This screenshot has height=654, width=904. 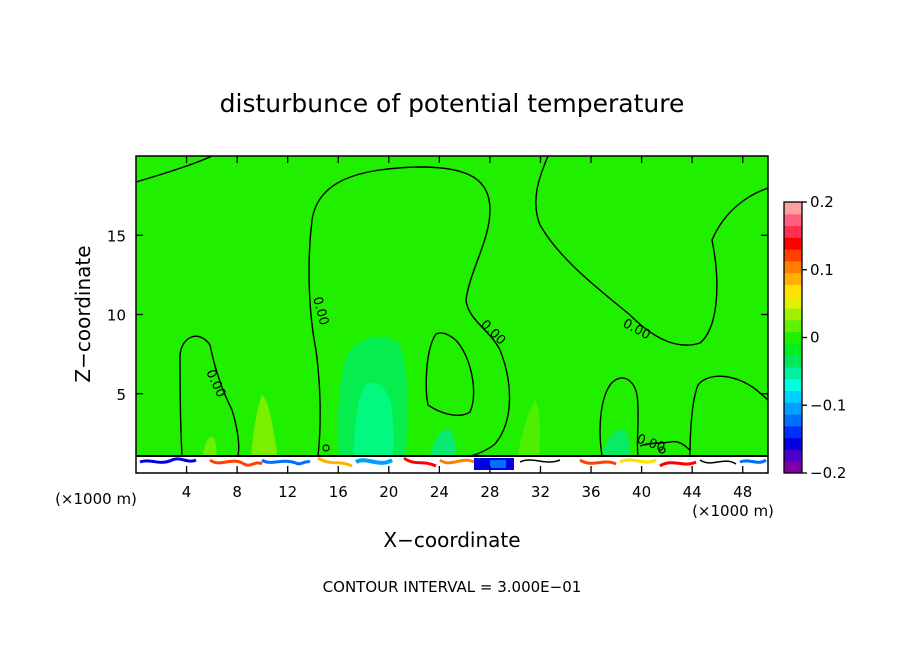 I want to click on negative-anomaly-core, so click(x=374, y=426).